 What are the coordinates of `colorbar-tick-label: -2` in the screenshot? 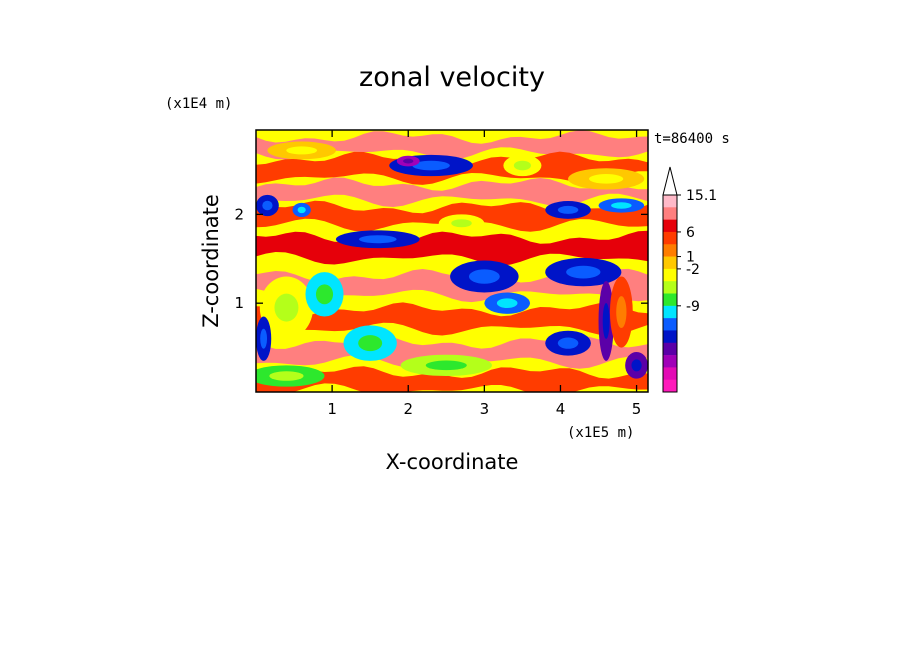 It's located at (693, 270).